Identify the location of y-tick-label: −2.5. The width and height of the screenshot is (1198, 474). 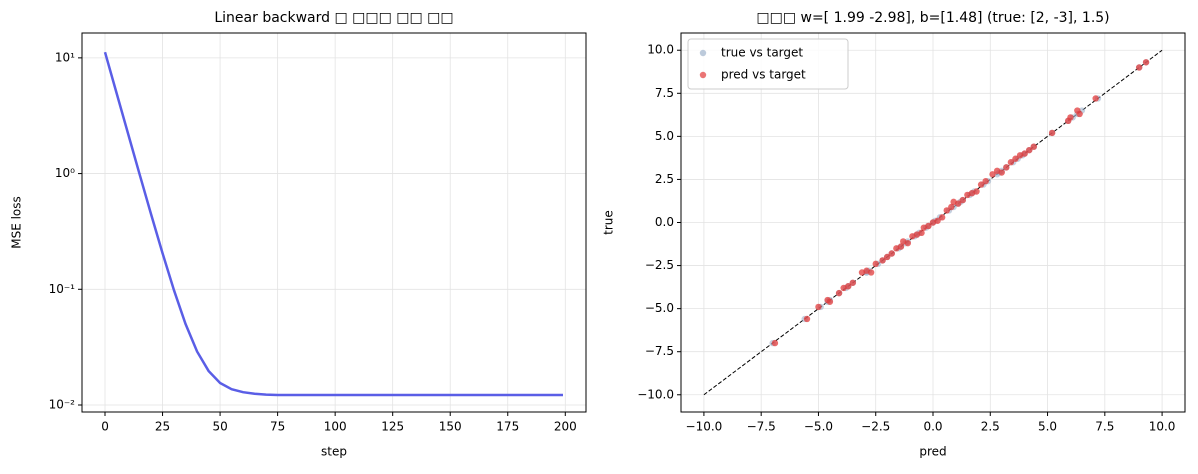
(659, 265).